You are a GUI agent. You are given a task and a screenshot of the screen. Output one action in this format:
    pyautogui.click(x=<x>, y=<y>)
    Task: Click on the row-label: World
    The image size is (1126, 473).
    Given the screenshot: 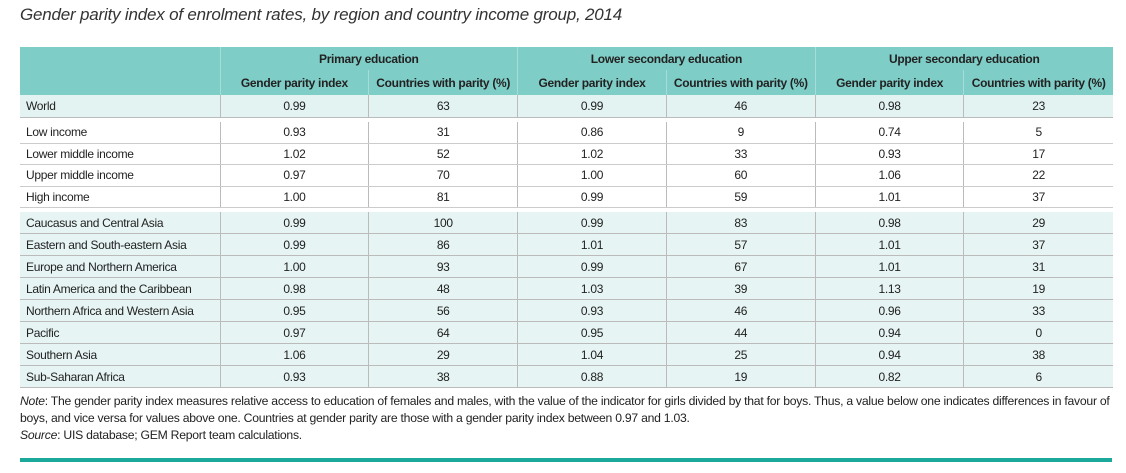 What is the action you would take?
    pyautogui.click(x=120, y=106)
    